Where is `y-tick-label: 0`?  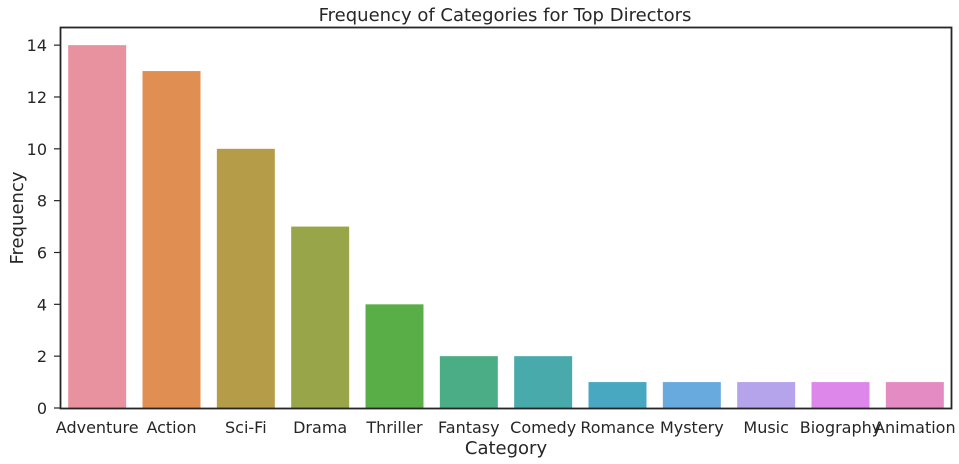
y-tick-label: 0 is located at coordinates (42, 408).